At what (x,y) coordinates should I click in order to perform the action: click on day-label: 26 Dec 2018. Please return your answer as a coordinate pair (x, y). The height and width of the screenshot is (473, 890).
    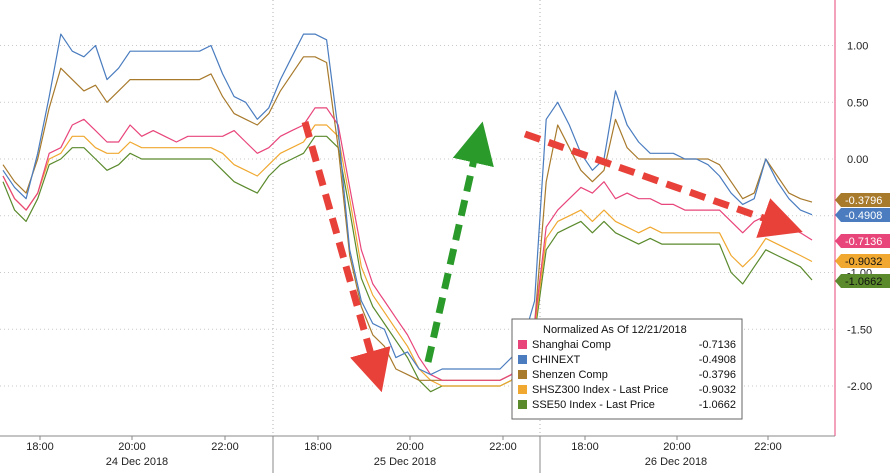
    Looking at the image, I should click on (676, 462).